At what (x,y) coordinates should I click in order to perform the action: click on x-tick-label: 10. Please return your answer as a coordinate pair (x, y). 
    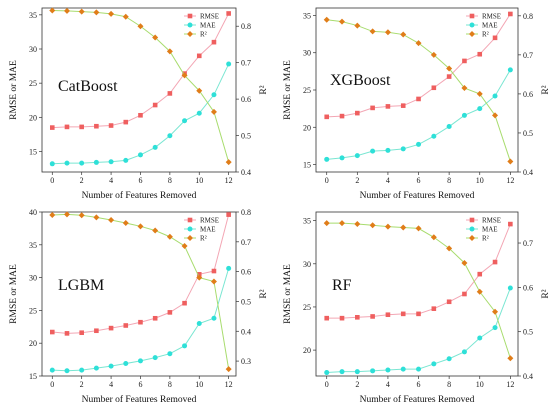
    Looking at the image, I should click on (480, 384).